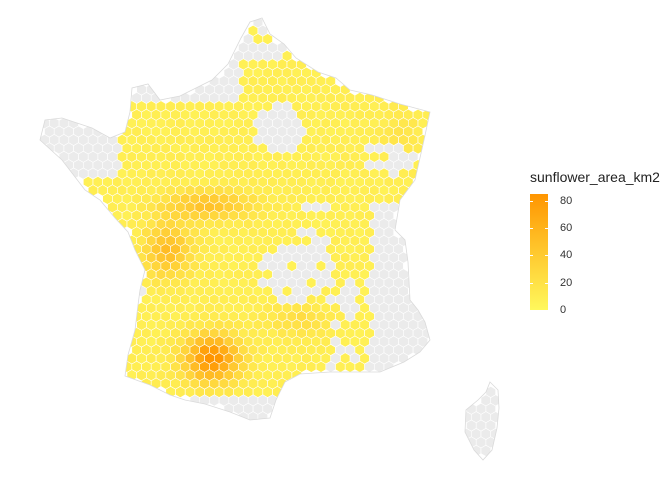 The height and width of the screenshot is (480, 672). I want to click on legend-tick-label: 60, so click(566, 228).